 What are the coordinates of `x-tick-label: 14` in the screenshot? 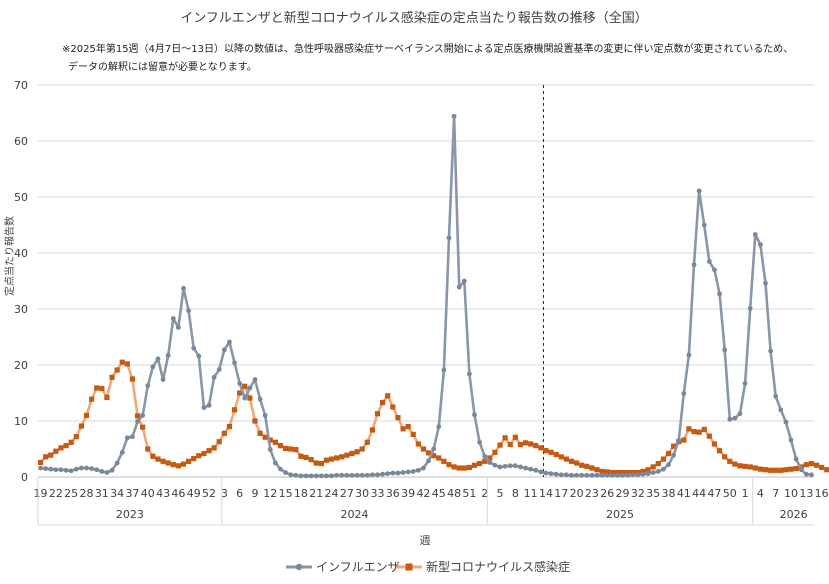 It's located at (546, 493).